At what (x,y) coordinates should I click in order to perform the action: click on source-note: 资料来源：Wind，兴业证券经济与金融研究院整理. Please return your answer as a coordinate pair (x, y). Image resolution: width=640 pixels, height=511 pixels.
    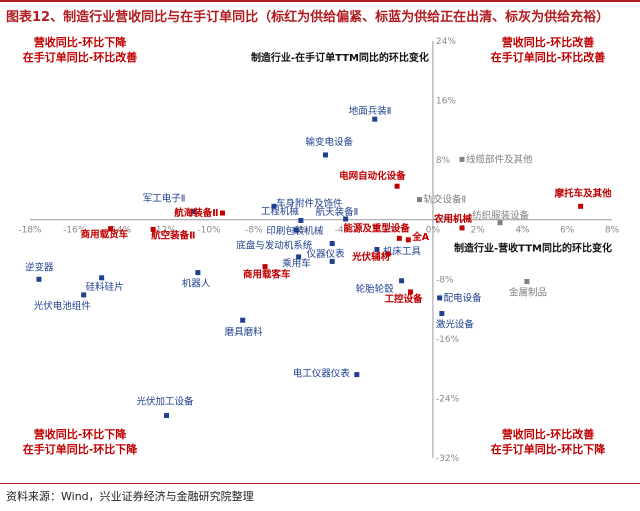
    Looking at the image, I should click on (130, 496).